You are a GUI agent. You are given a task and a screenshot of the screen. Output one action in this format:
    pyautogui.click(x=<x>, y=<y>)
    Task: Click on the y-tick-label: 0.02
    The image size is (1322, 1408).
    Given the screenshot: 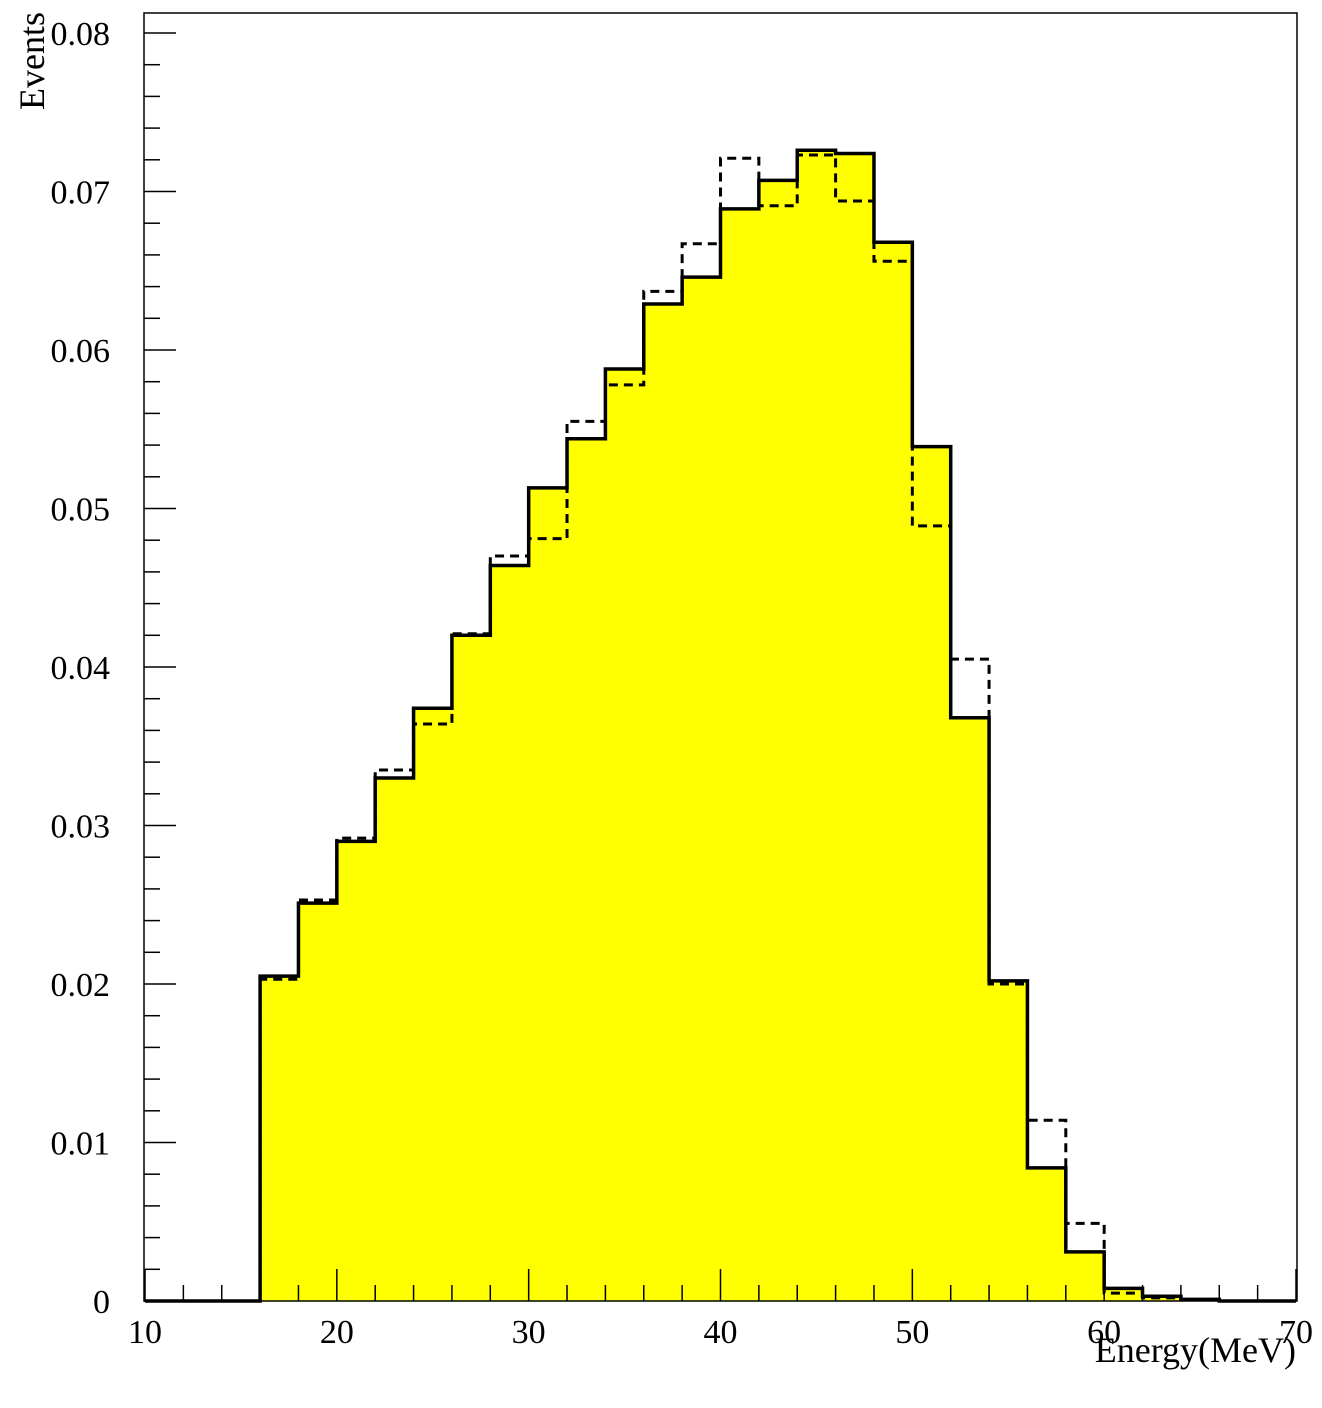 What is the action you would take?
    pyautogui.click(x=81, y=985)
    